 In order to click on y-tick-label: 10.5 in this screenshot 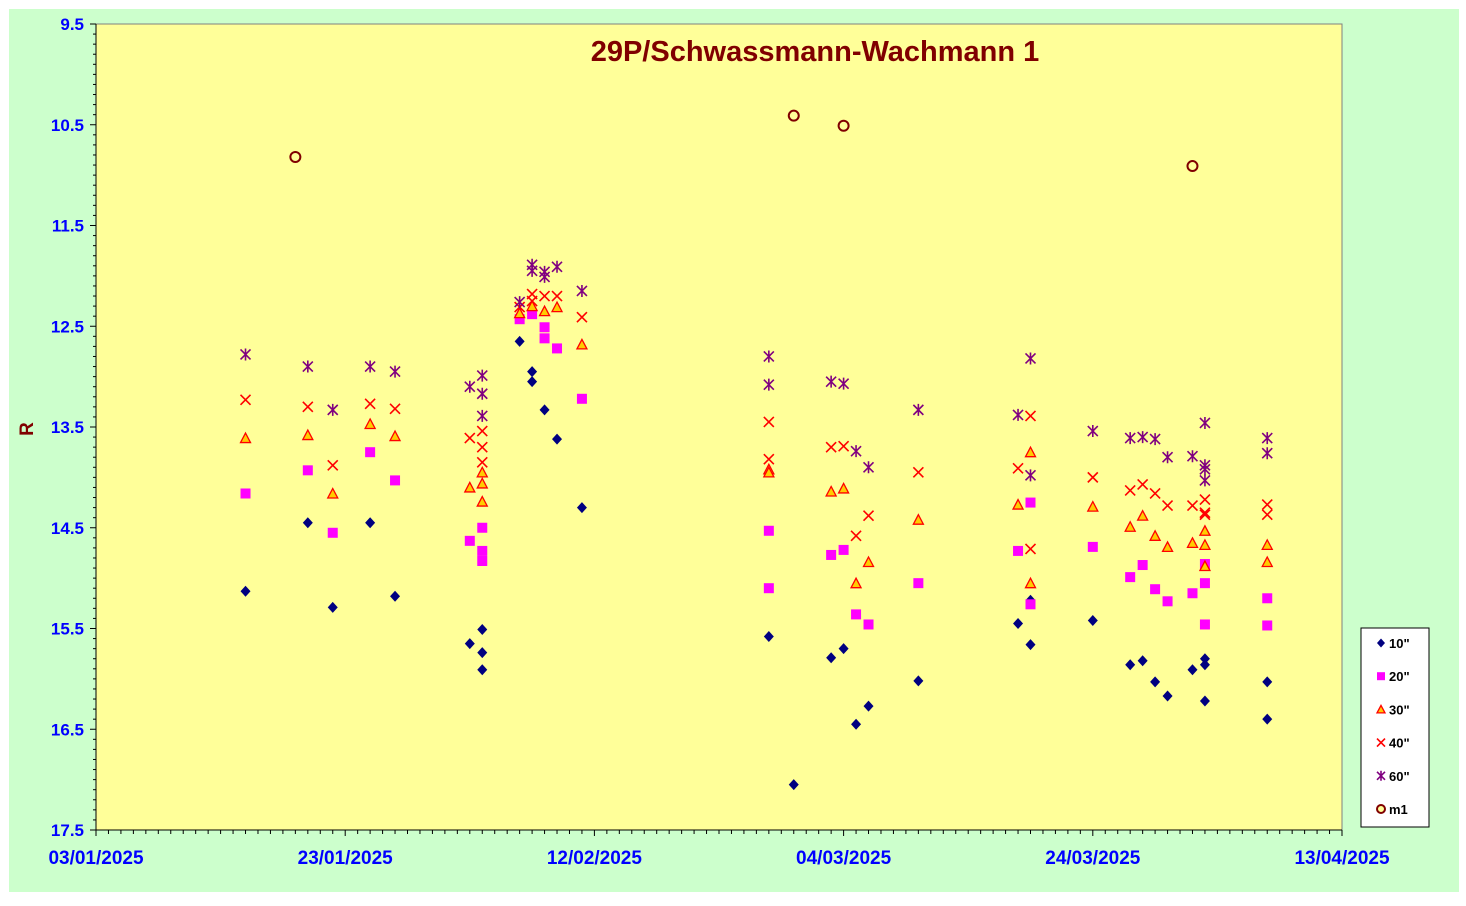, I will do `click(67, 125)`.